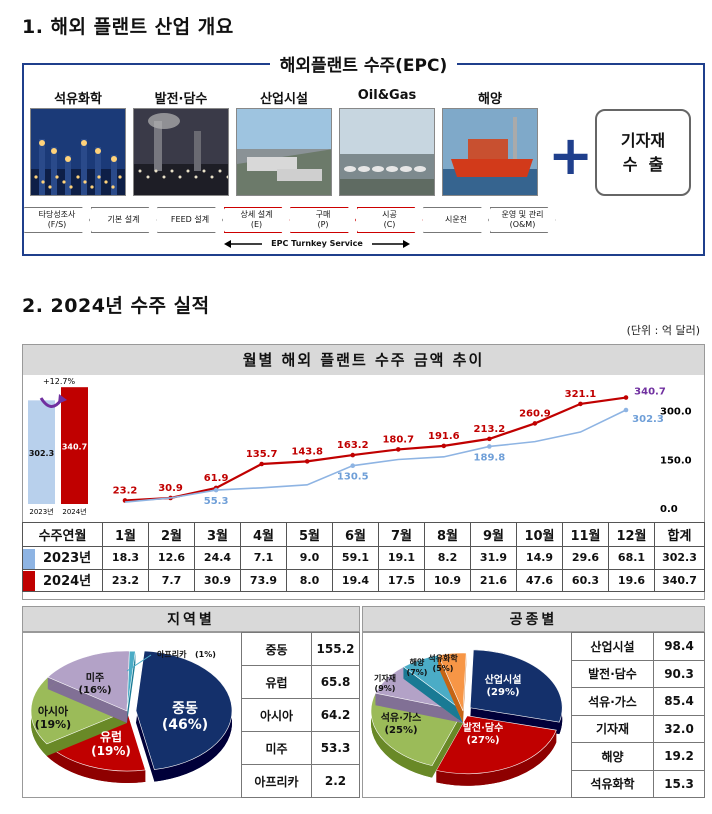 This screenshot has width=712, height=814. What do you see at coordinates (78, 99) in the screenshot?
I see `sector-label-0: 석유화학` at bounding box center [78, 99].